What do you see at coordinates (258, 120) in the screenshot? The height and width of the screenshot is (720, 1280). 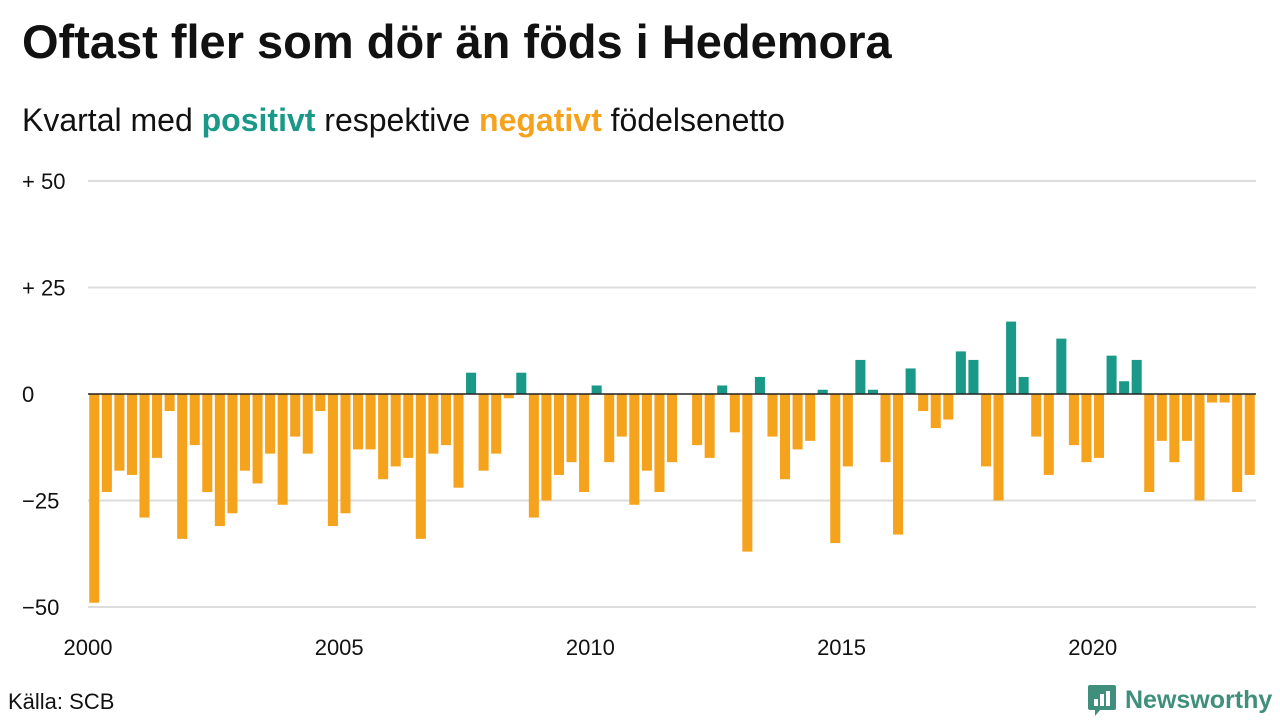 I see `subtitle-positive-word: positivt` at bounding box center [258, 120].